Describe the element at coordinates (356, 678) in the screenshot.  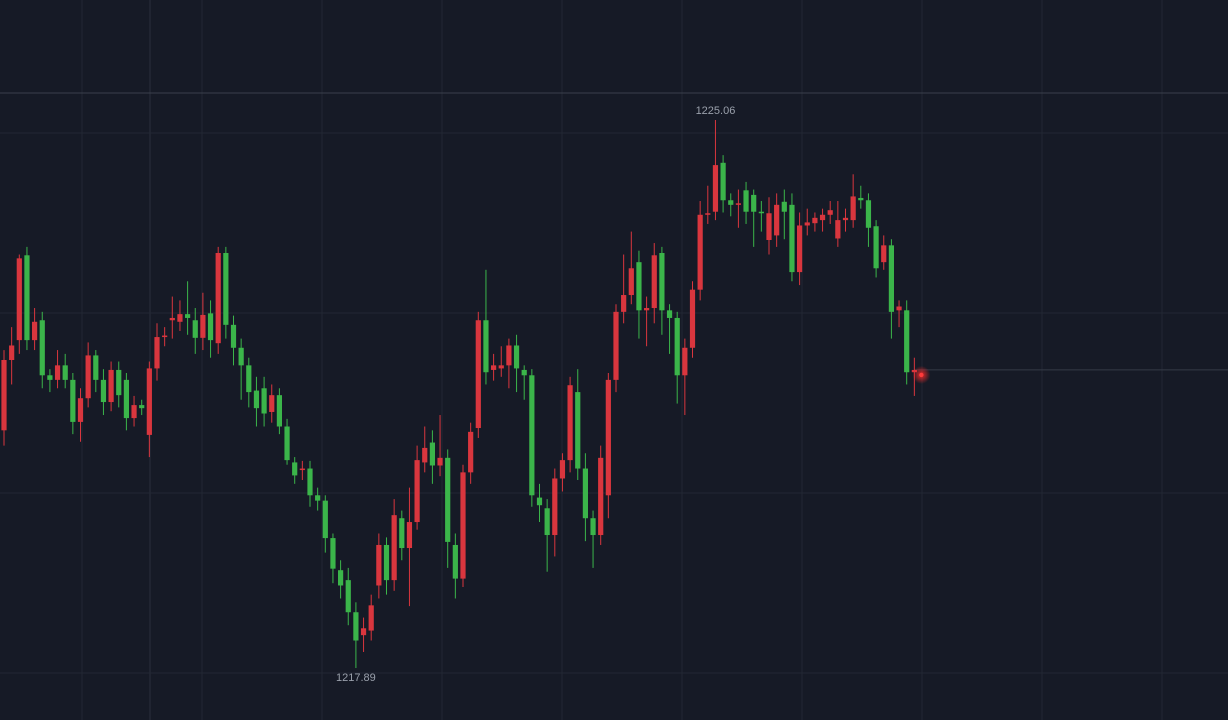
I see `min-low-label: 1217.89` at that location.